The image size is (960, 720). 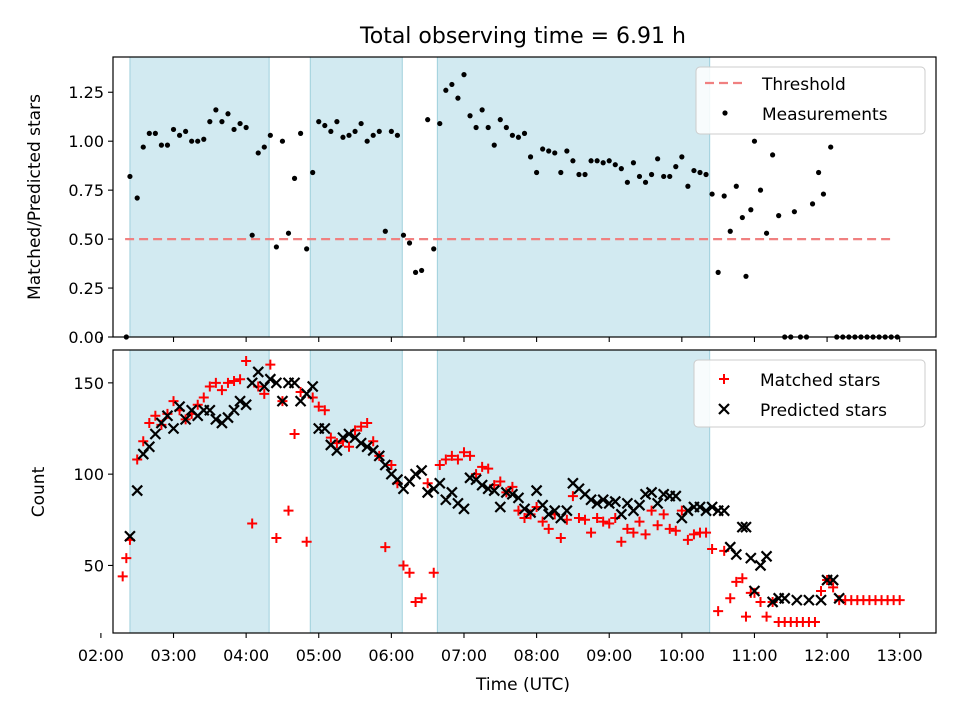 I want to click on x-tick-label: 03:00, so click(x=173, y=655).